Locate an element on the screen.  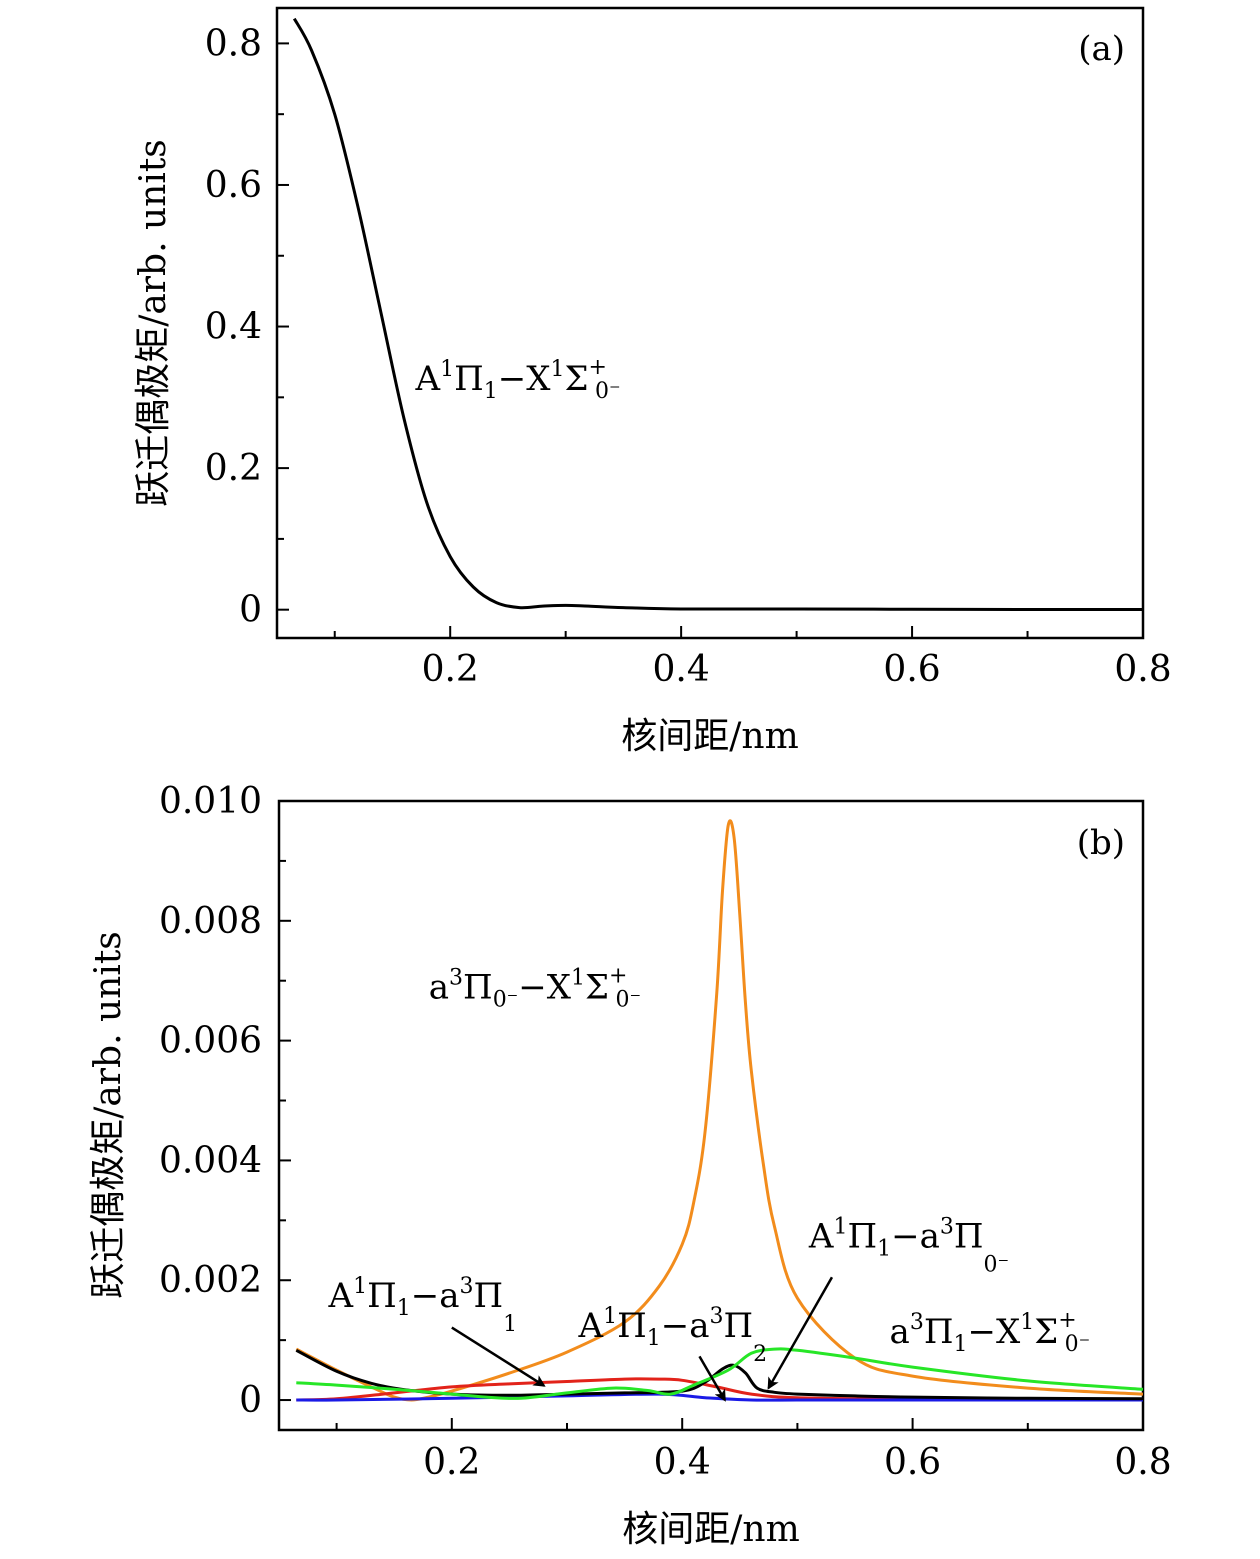
curve-label: A1Π1−X1Σ+ 0⁻ is located at coordinates (518, 379).